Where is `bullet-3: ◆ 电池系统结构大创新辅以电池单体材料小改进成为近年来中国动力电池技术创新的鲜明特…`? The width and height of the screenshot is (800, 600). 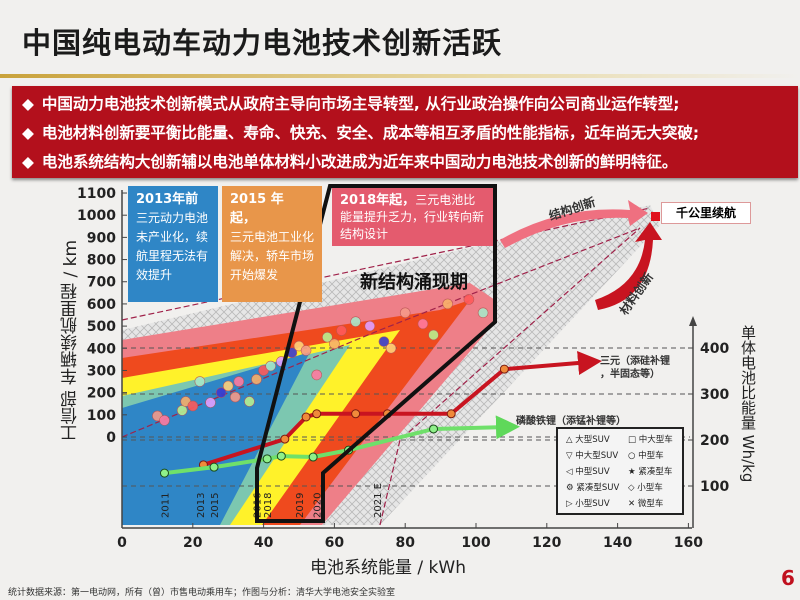
bullet-3: ◆ 电池系统结构大创新辅以电池单体材料小改进成为近年来中国动力电池技术创新的鲜明特… is located at coordinates (349, 161).